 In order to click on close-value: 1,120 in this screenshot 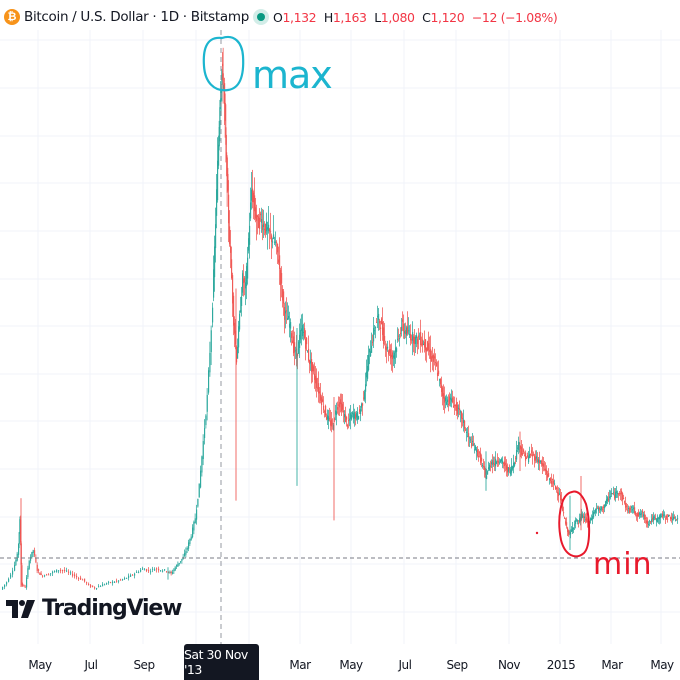, I will do `click(447, 17)`.